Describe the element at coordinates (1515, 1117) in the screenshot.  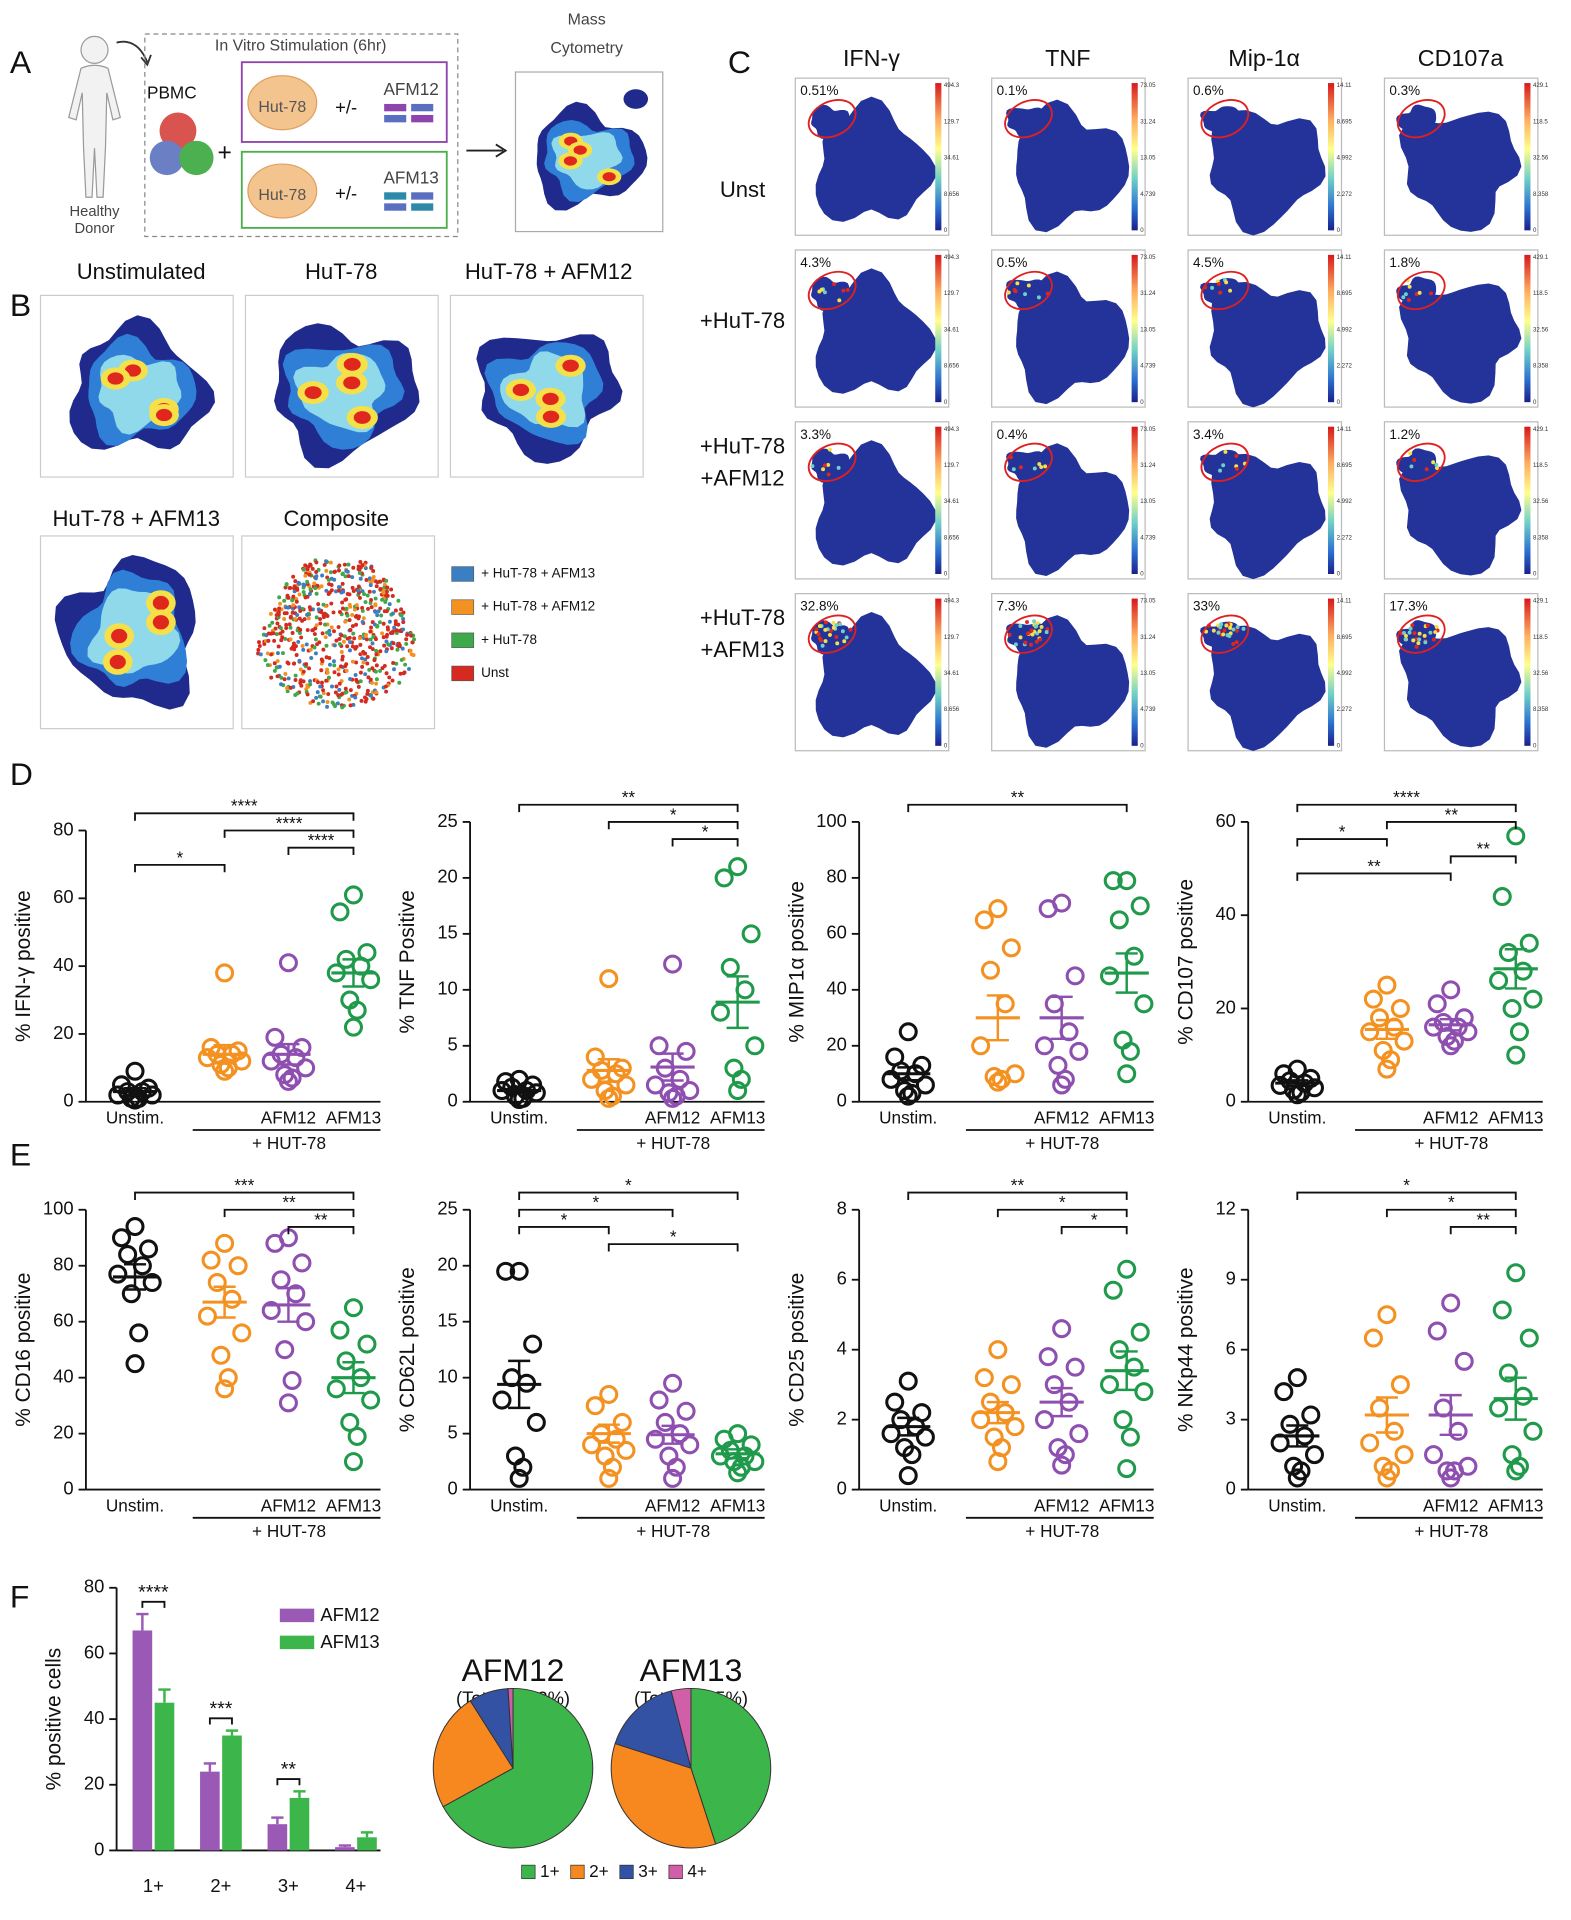
I see `x-tick-label: AFM13` at that location.